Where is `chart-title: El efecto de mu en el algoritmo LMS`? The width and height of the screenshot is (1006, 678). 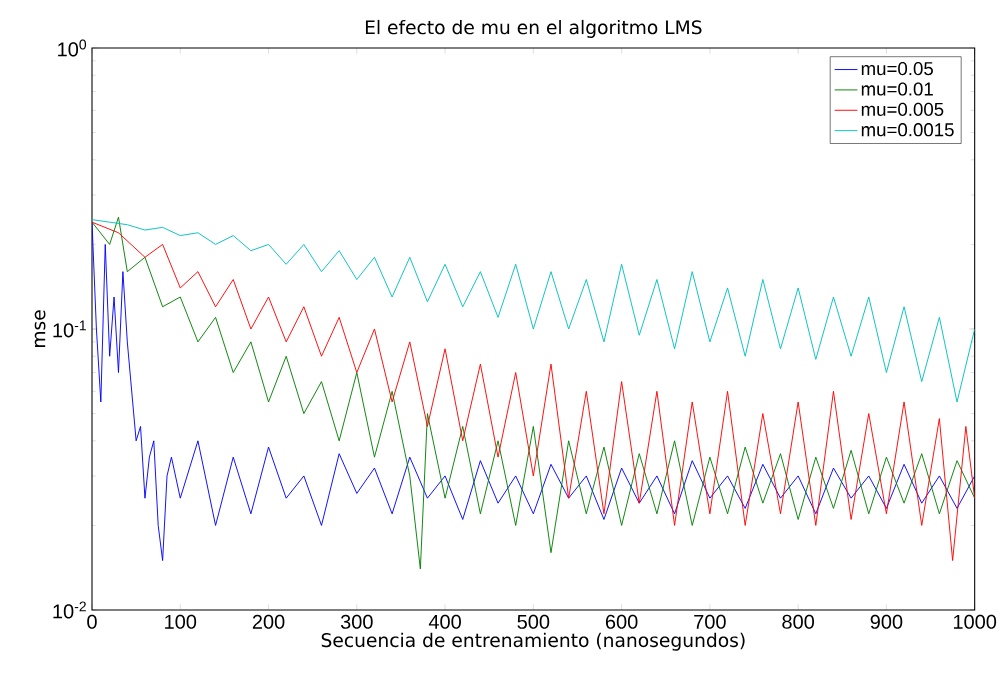
chart-title: El efecto de mu en el algoritmo LMS is located at coordinates (533, 28).